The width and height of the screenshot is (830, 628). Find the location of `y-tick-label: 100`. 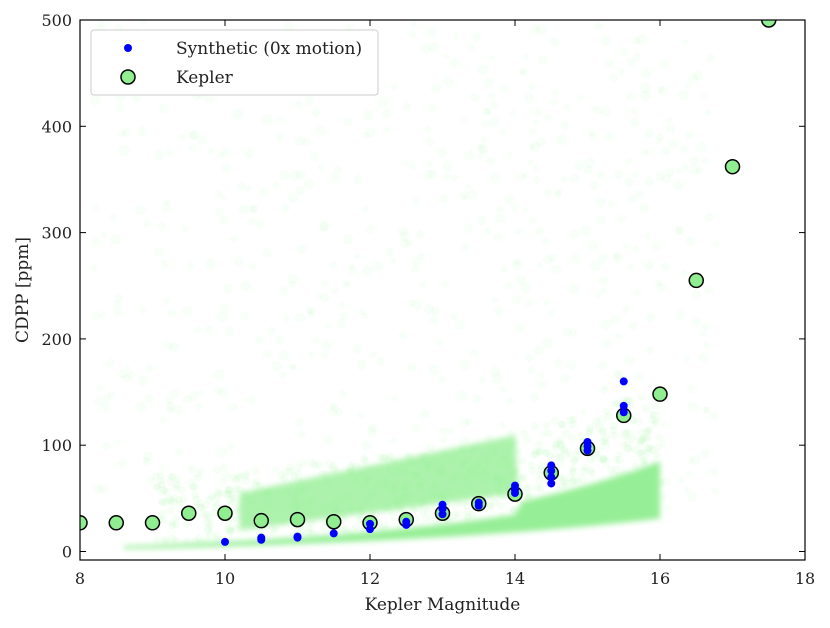

y-tick-label: 100 is located at coordinates (56, 445).